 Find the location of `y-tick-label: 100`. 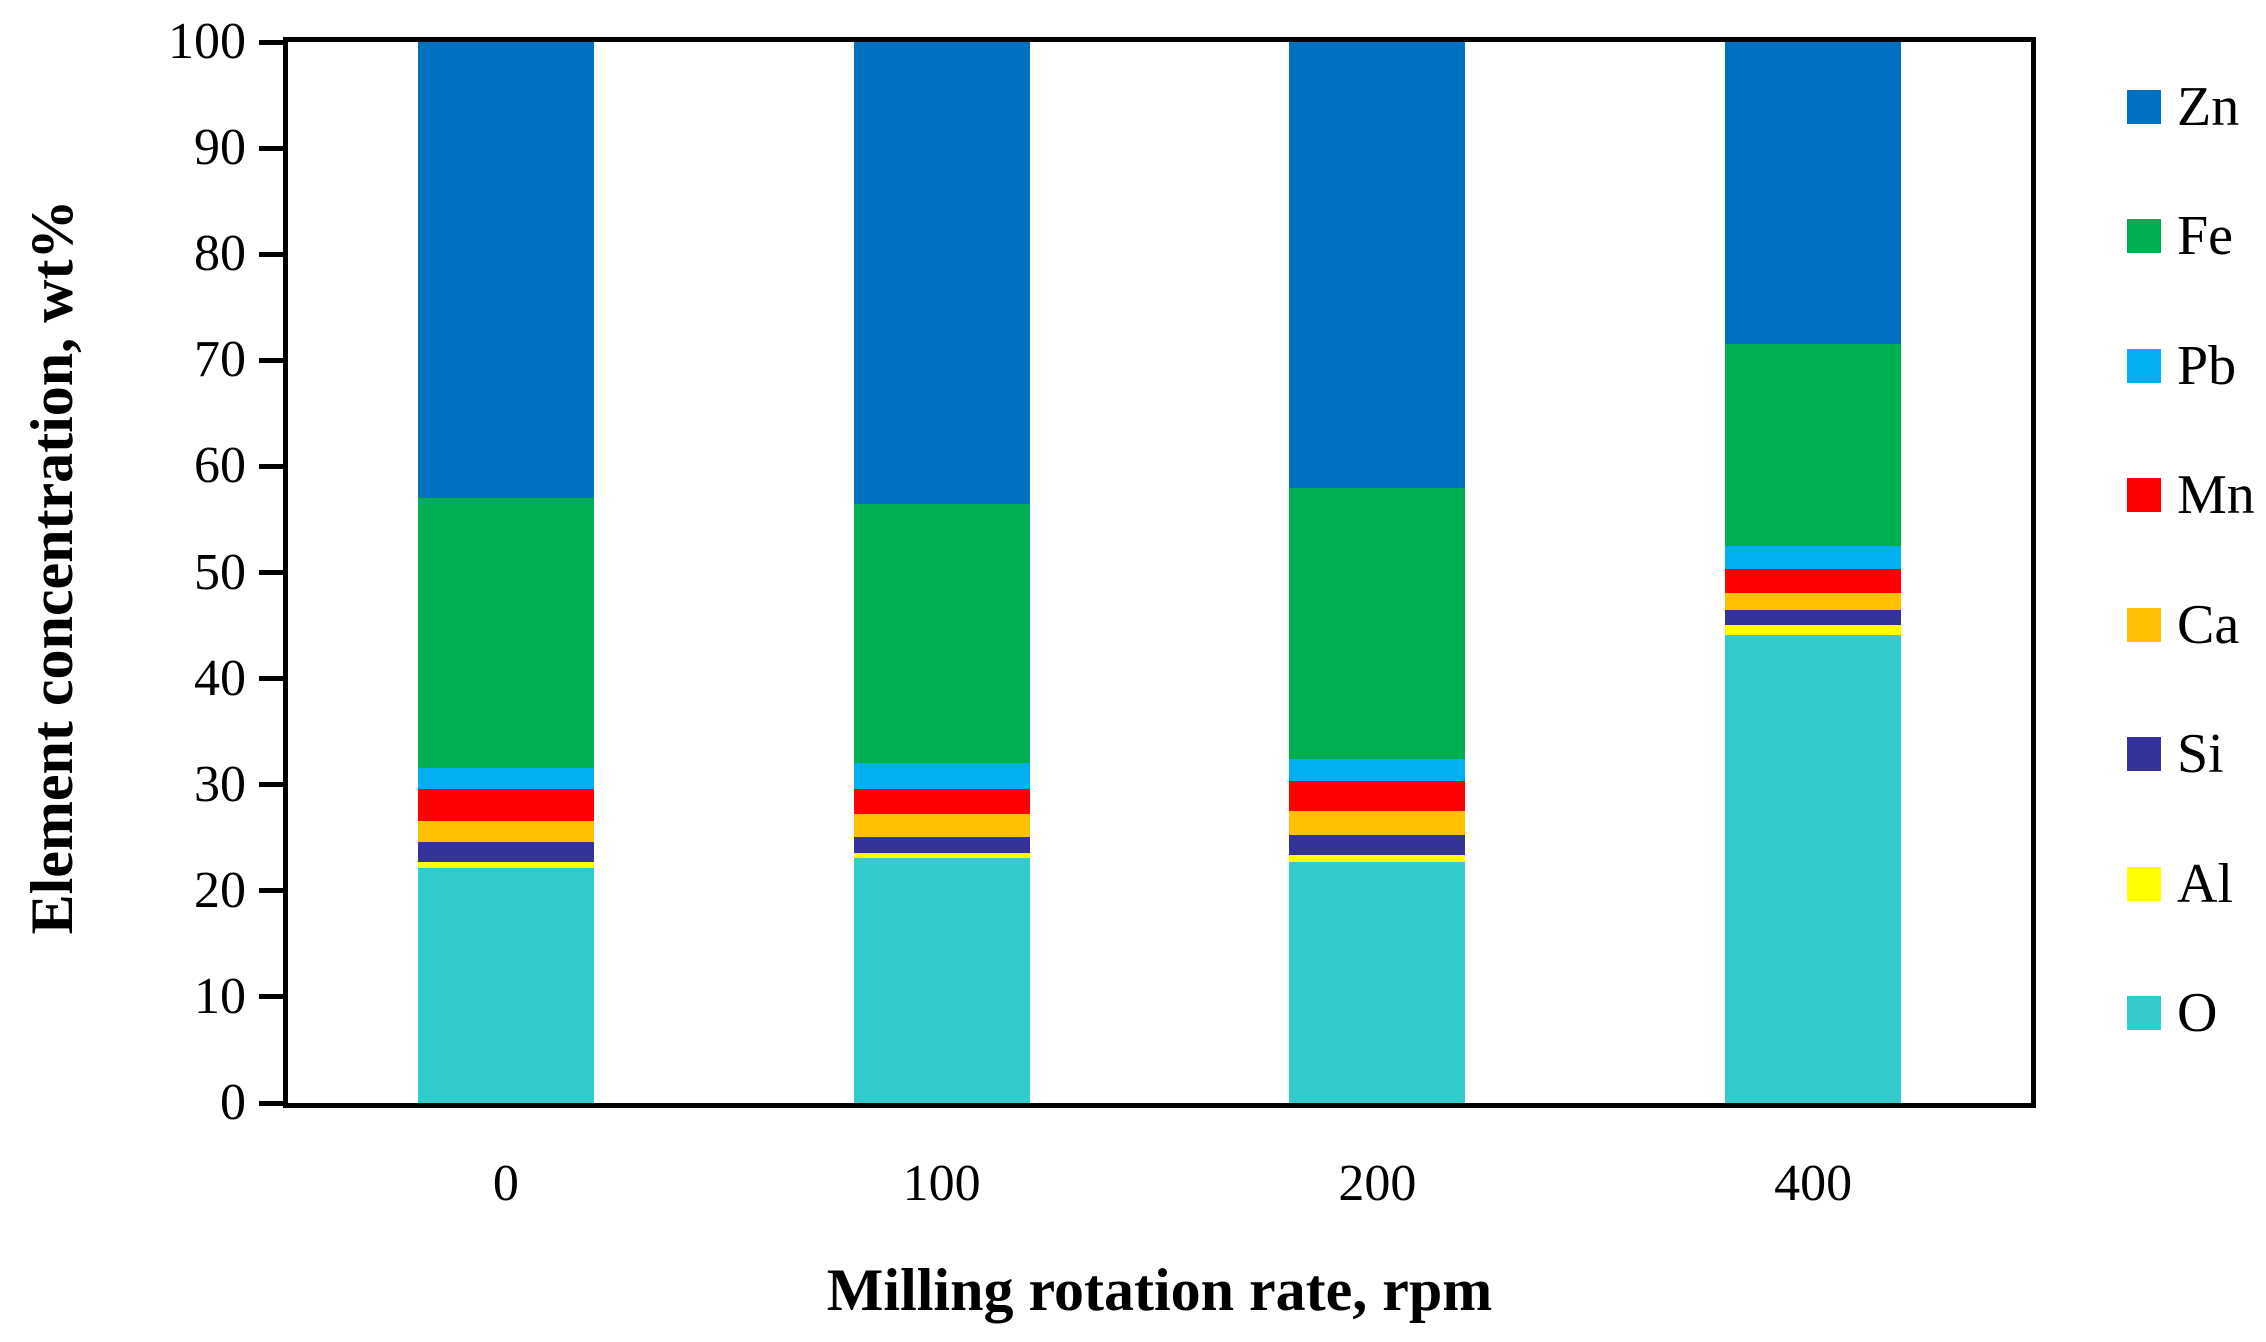

y-tick-label: 100 is located at coordinates (207, 41).